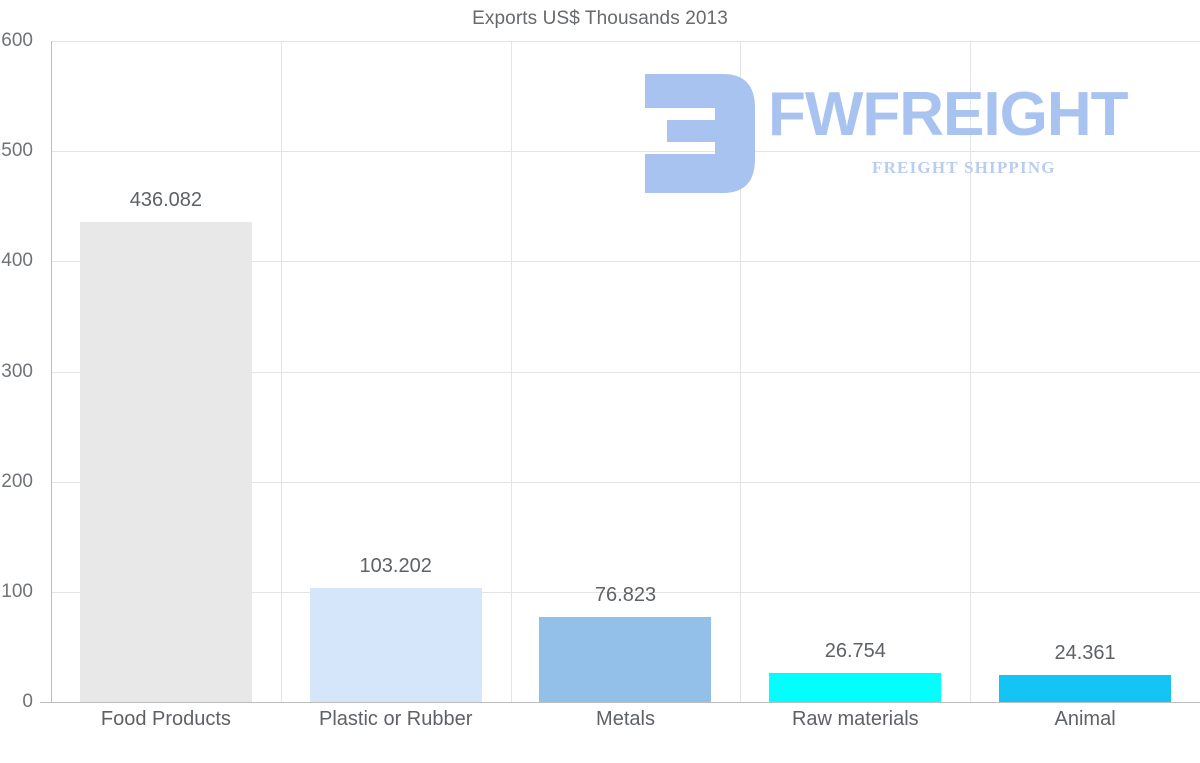 This screenshot has width=1200, height=763. What do you see at coordinates (51, 371) in the screenshot?
I see `y-axis-line` at bounding box center [51, 371].